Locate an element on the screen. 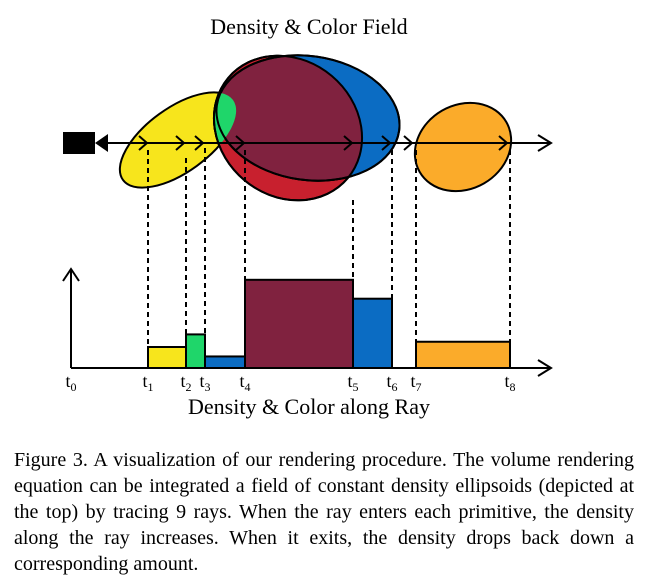  tick-label-t8: t8 is located at coordinates (509, 382).